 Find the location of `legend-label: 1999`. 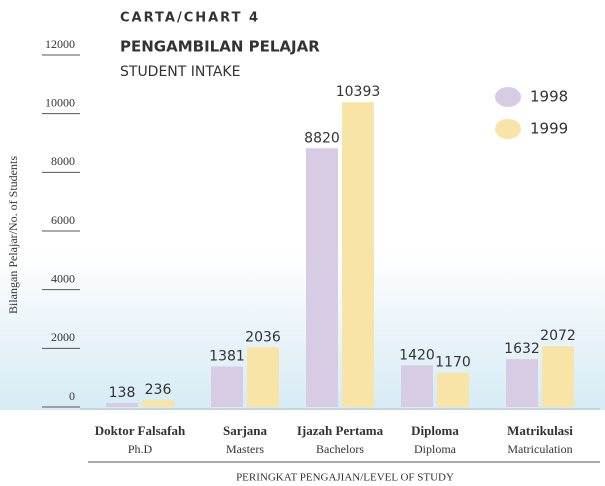

legend-label: 1999 is located at coordinates (549, 129).